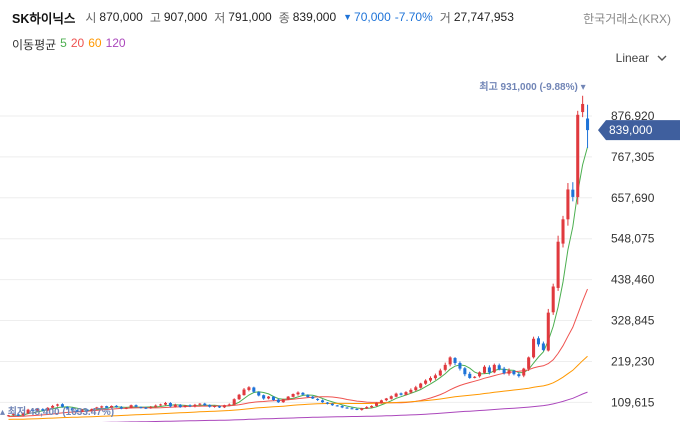  Describe the element at coordinates (57, 411) in the screenshot. I see `low-annotation: ▴ 최저 48,400 (1633.47%)` at that location.